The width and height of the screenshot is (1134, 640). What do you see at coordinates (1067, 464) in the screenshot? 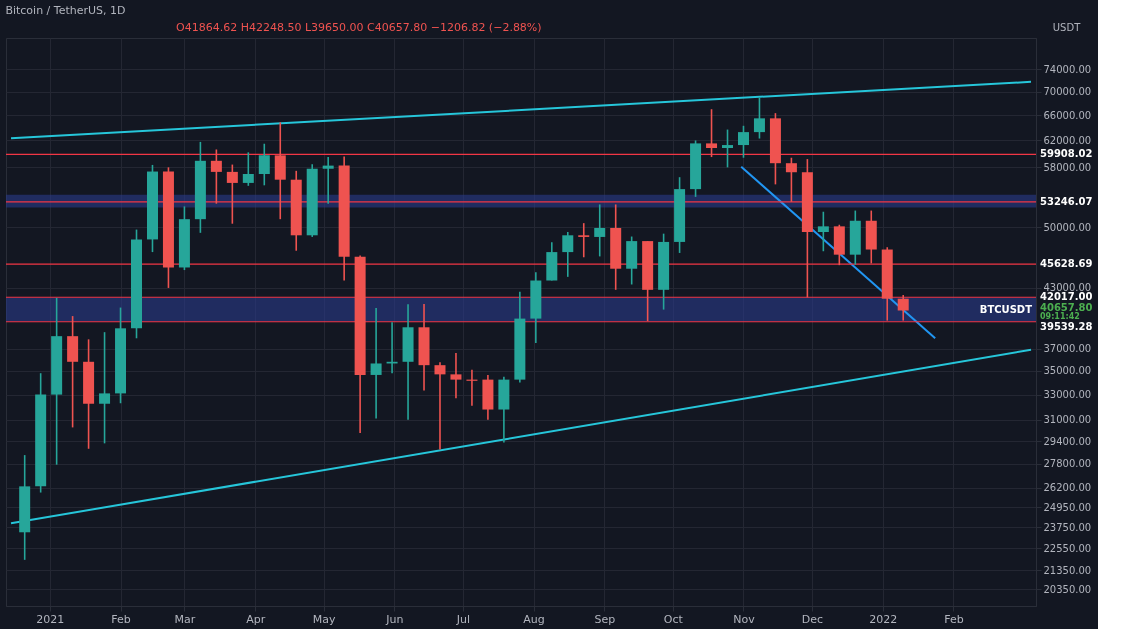
I see `y-tick-label: 27800.00` at bounding box center [1067, 464].